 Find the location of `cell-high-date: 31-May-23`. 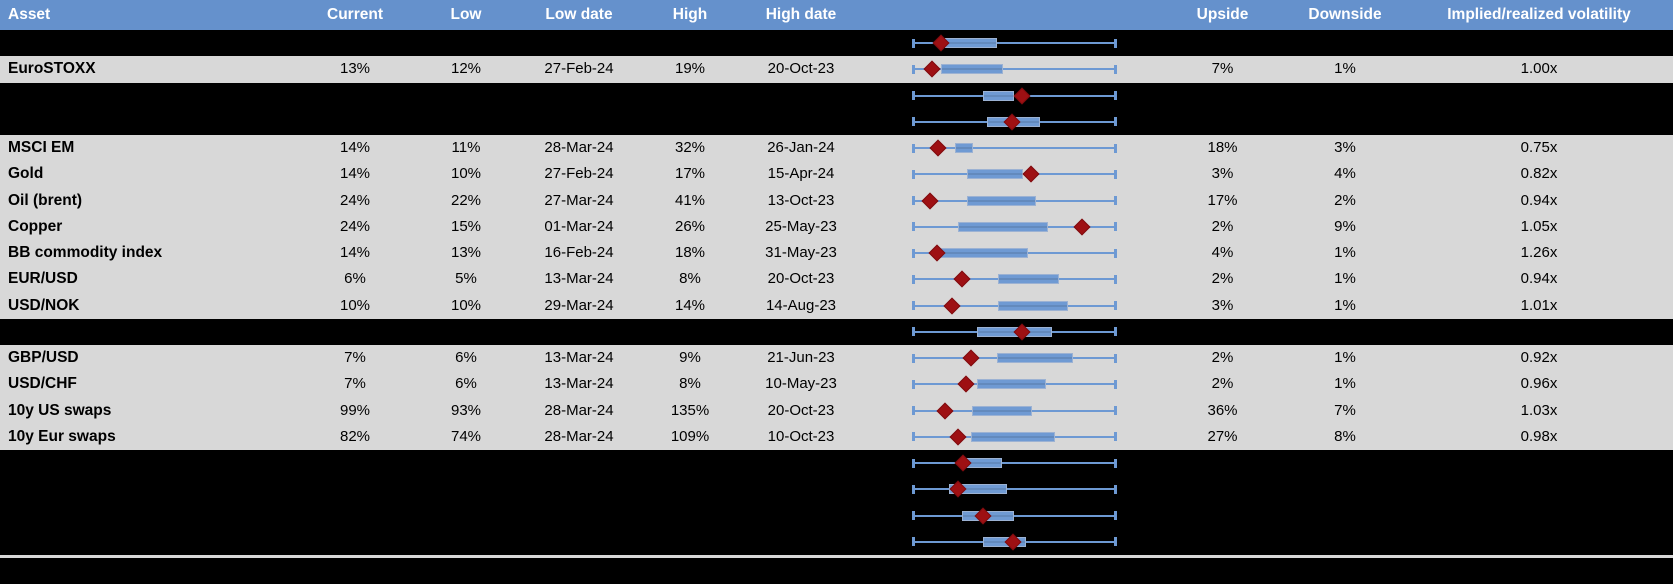

cell-high-date: 31-May-23 is located at coordinates (801, 252).